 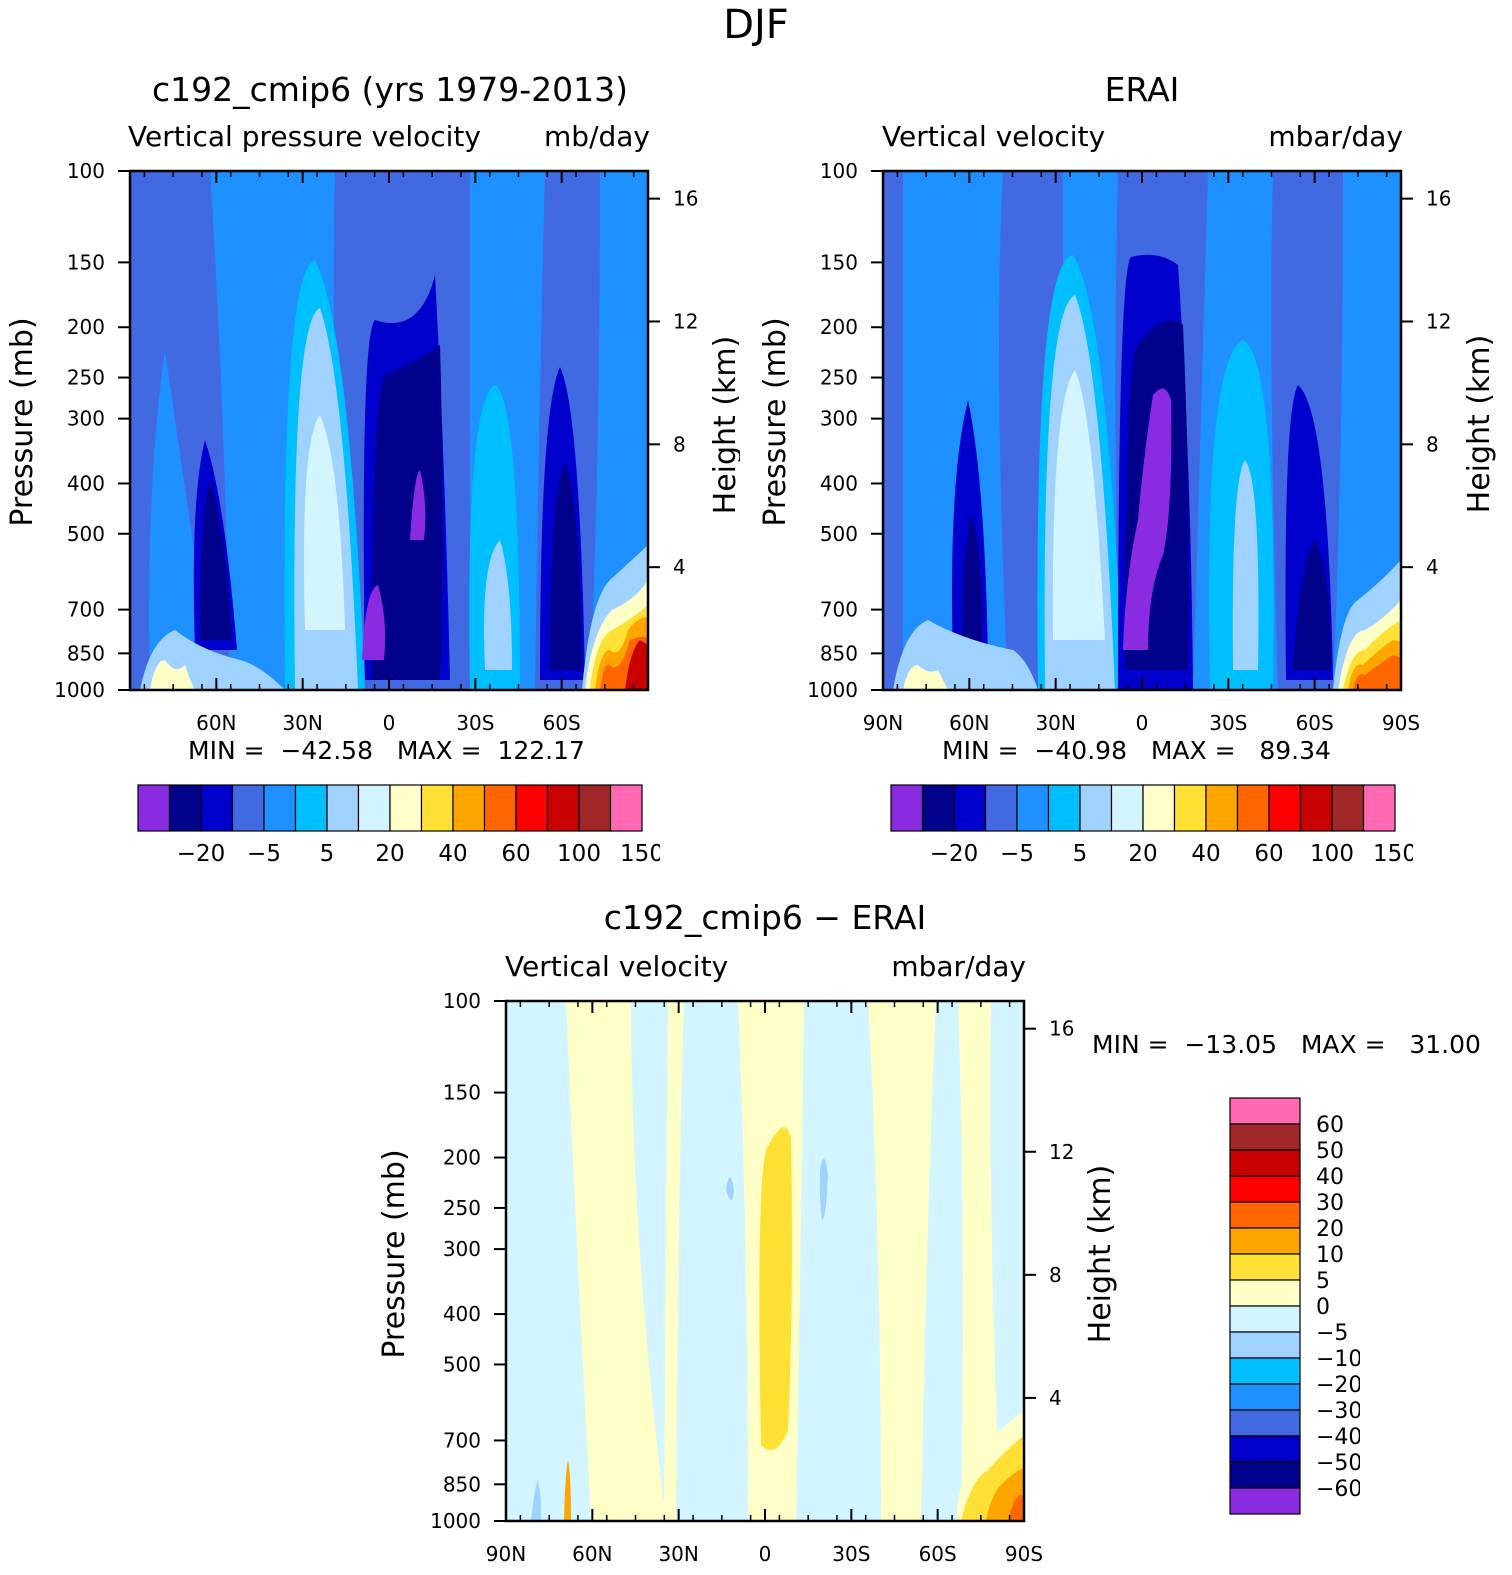 What do you see at coordinates (536, 1500) in the screenshot?
I see `diff-nh-neg-patch` at bounding box center [536, 1500].